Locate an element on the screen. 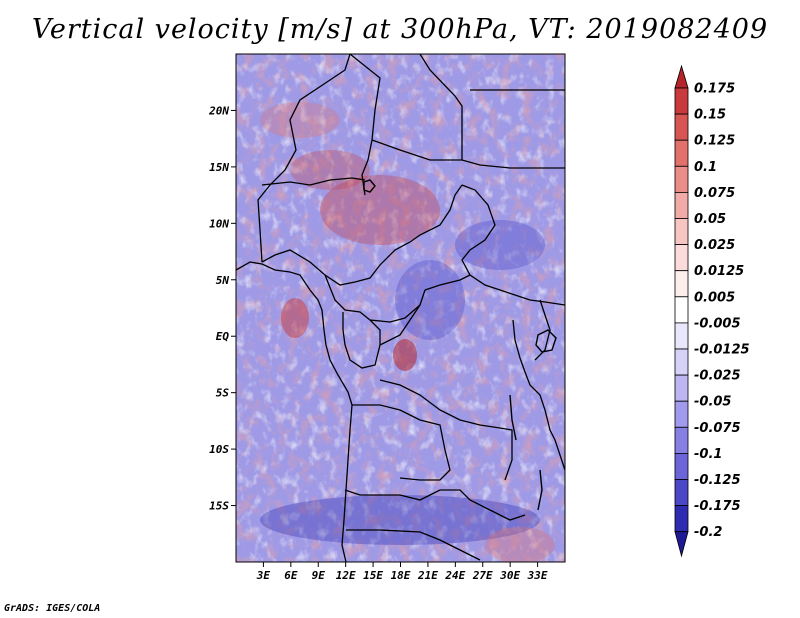 Image resolution: width=800 pixels, height=618 pixels. lakes is located at coordinates (460, 345).